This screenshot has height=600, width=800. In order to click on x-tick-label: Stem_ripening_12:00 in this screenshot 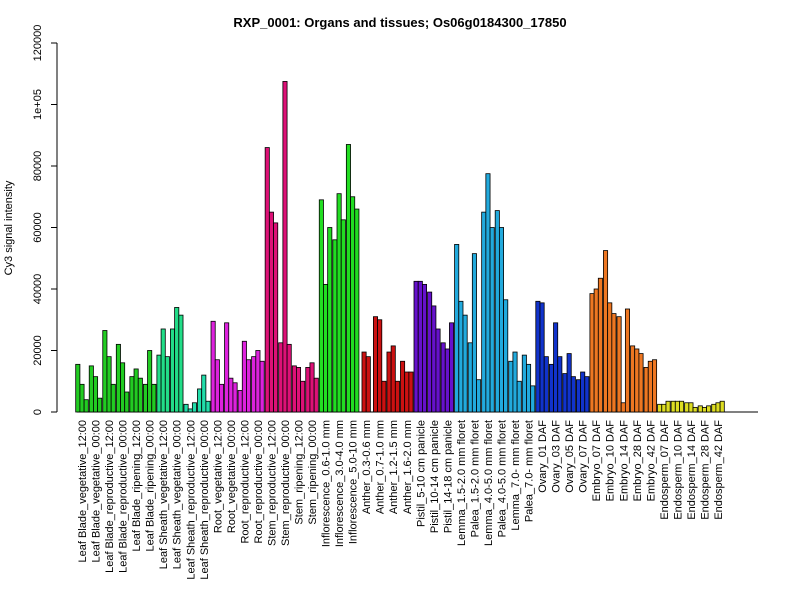, I will do `click(300, 472)`.